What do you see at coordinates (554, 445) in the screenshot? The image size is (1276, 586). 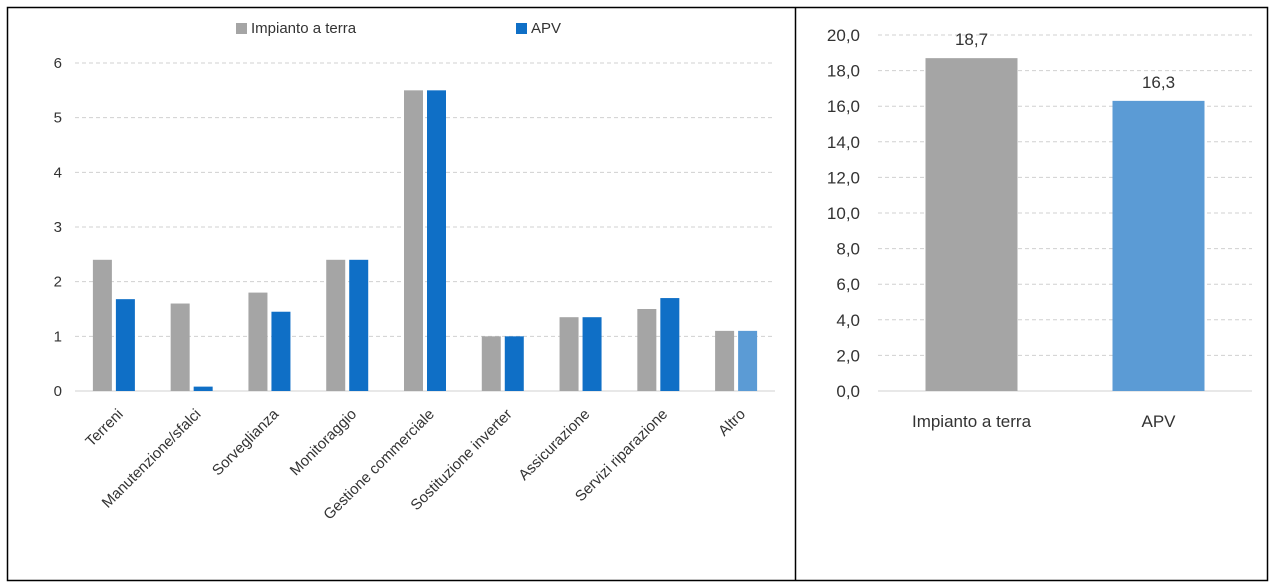 I see `x-tick-label-assicurazione: Assicurazione` at bounding box center [554, 445].